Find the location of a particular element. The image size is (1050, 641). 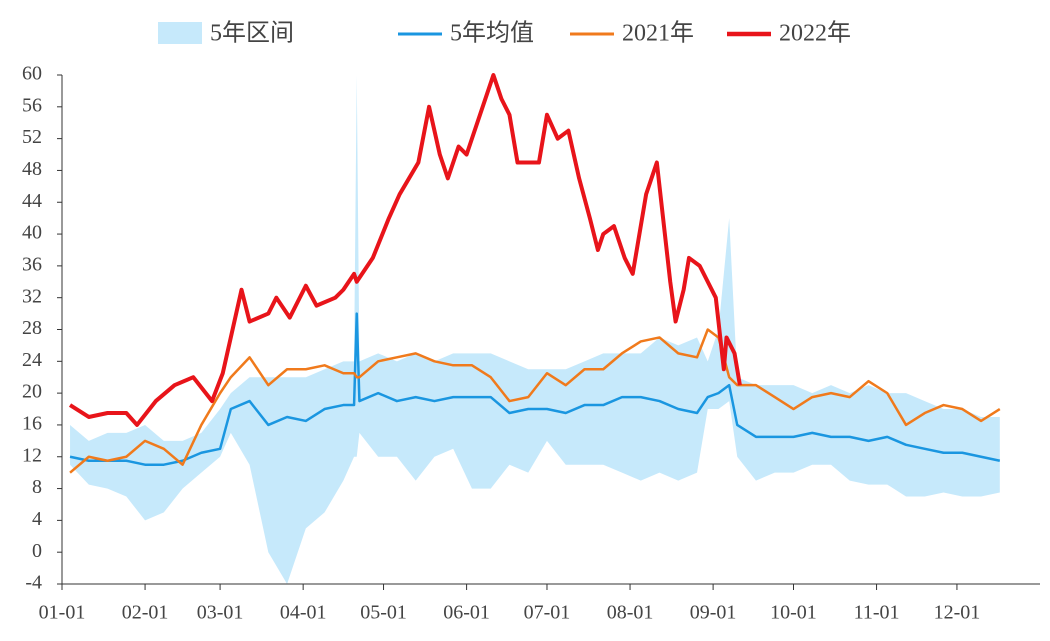

y-tick-label: 60 is located at coordinates (32, 74).